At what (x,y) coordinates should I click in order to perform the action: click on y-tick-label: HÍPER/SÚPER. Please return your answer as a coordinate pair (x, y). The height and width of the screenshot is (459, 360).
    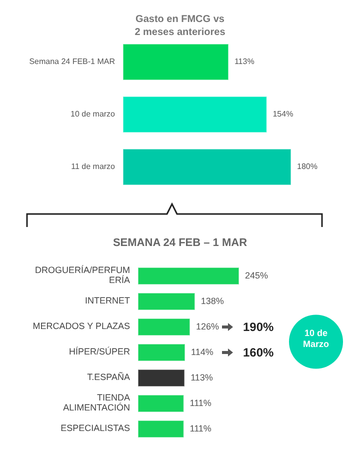
    Looking at the image, I should click on (99, 351).